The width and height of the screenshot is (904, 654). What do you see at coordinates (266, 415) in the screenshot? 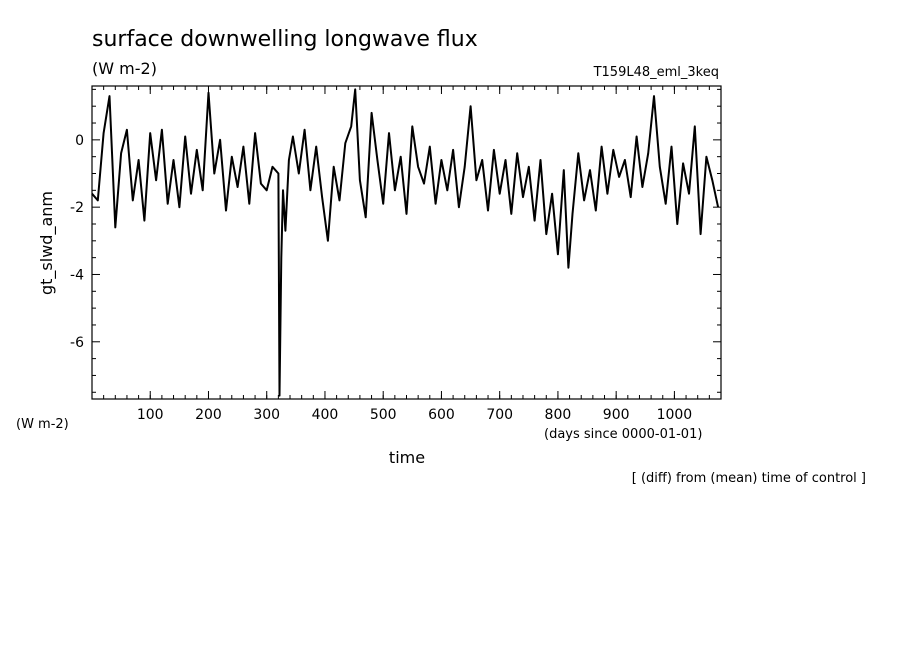
I see `x-tick-label: 300` at bounding box center [266, 415].